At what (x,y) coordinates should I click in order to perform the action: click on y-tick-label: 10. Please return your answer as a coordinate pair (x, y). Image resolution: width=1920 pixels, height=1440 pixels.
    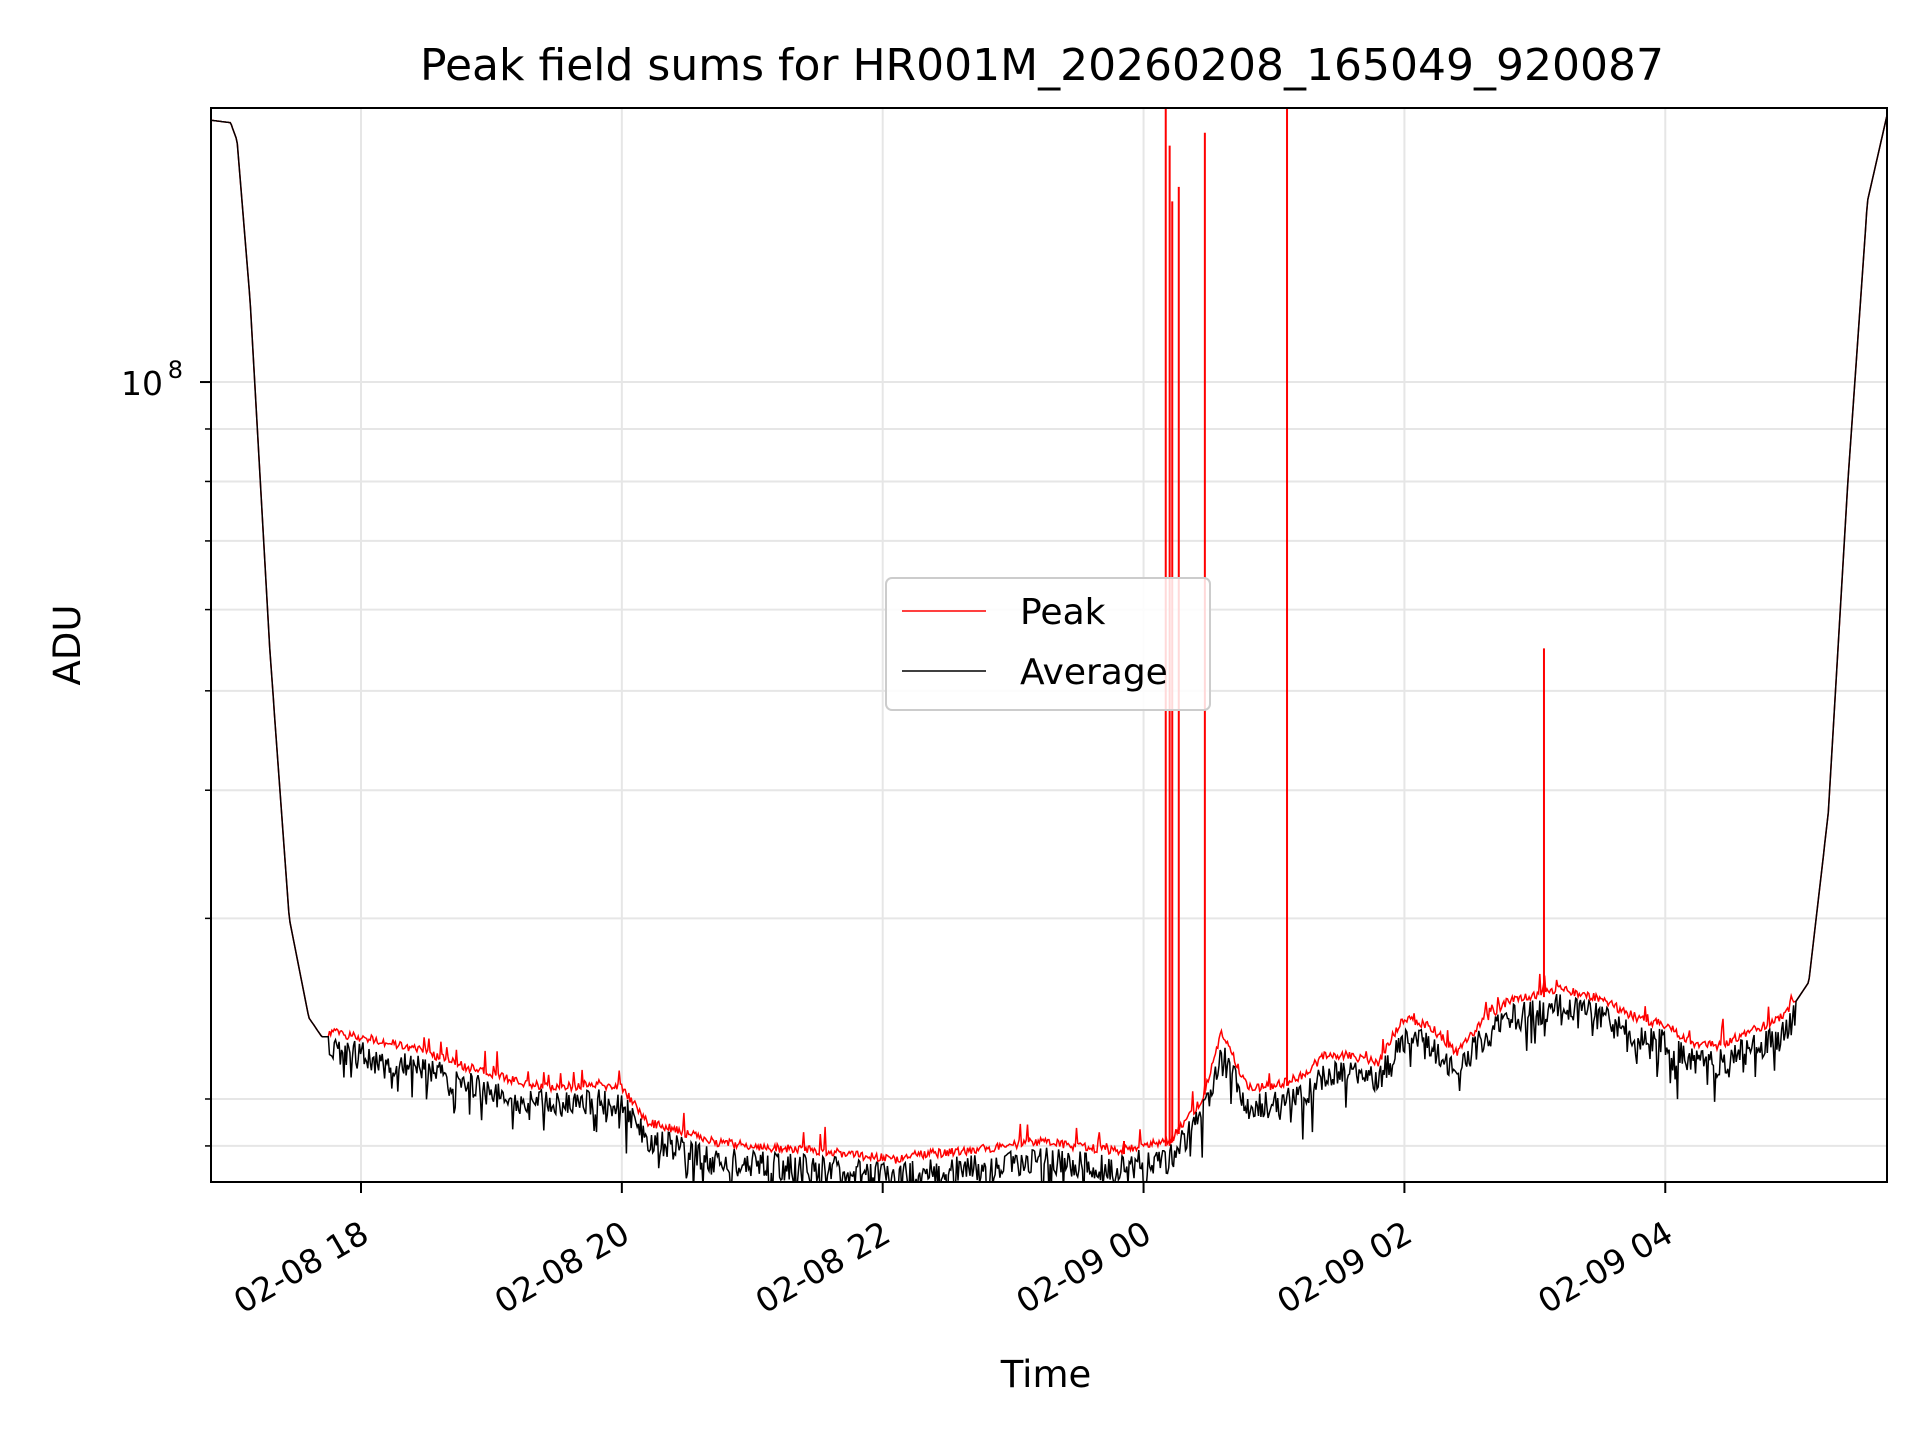
    Looking at the image, I should click on (142, 383).